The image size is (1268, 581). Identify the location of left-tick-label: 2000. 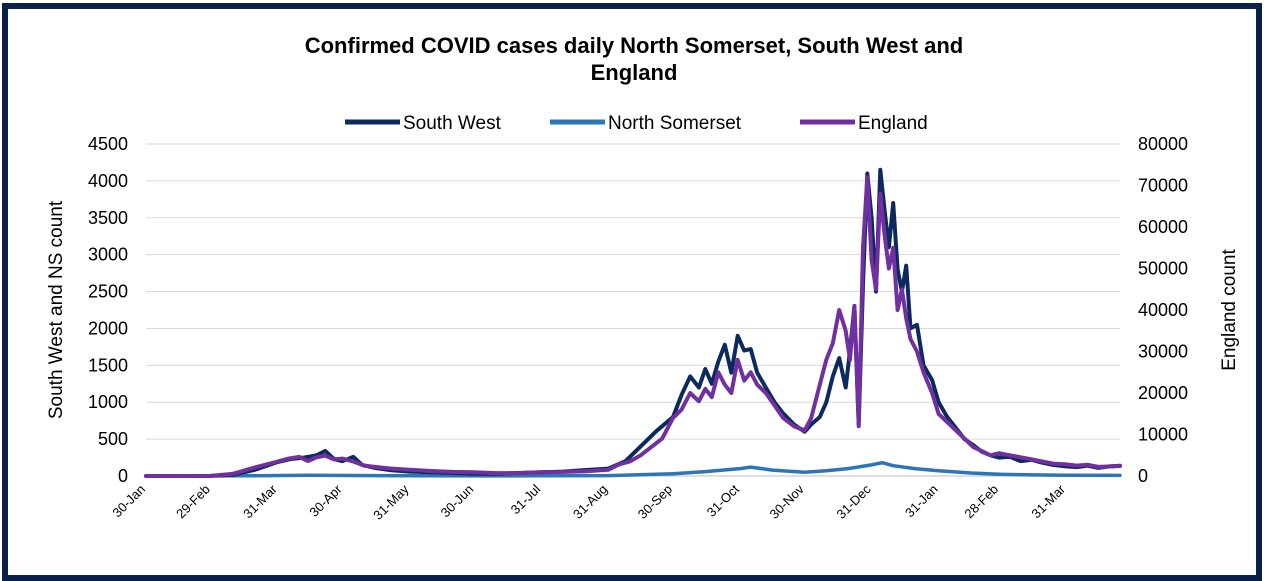
(108, 328).